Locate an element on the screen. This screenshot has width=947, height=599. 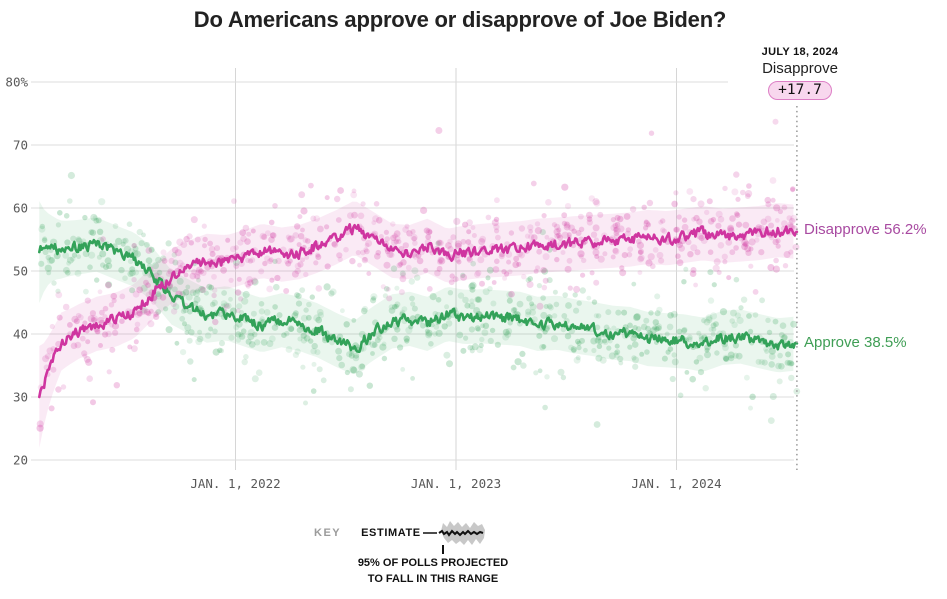
svg-text: 40 is located at coordinates (20, 334).